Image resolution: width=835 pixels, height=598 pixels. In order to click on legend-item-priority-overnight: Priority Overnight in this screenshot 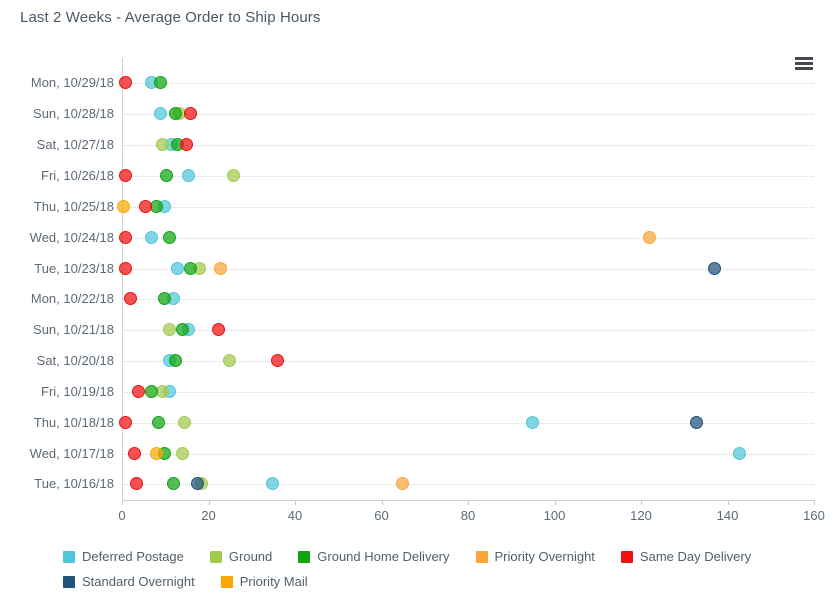, I will do `click(535, 556)`.